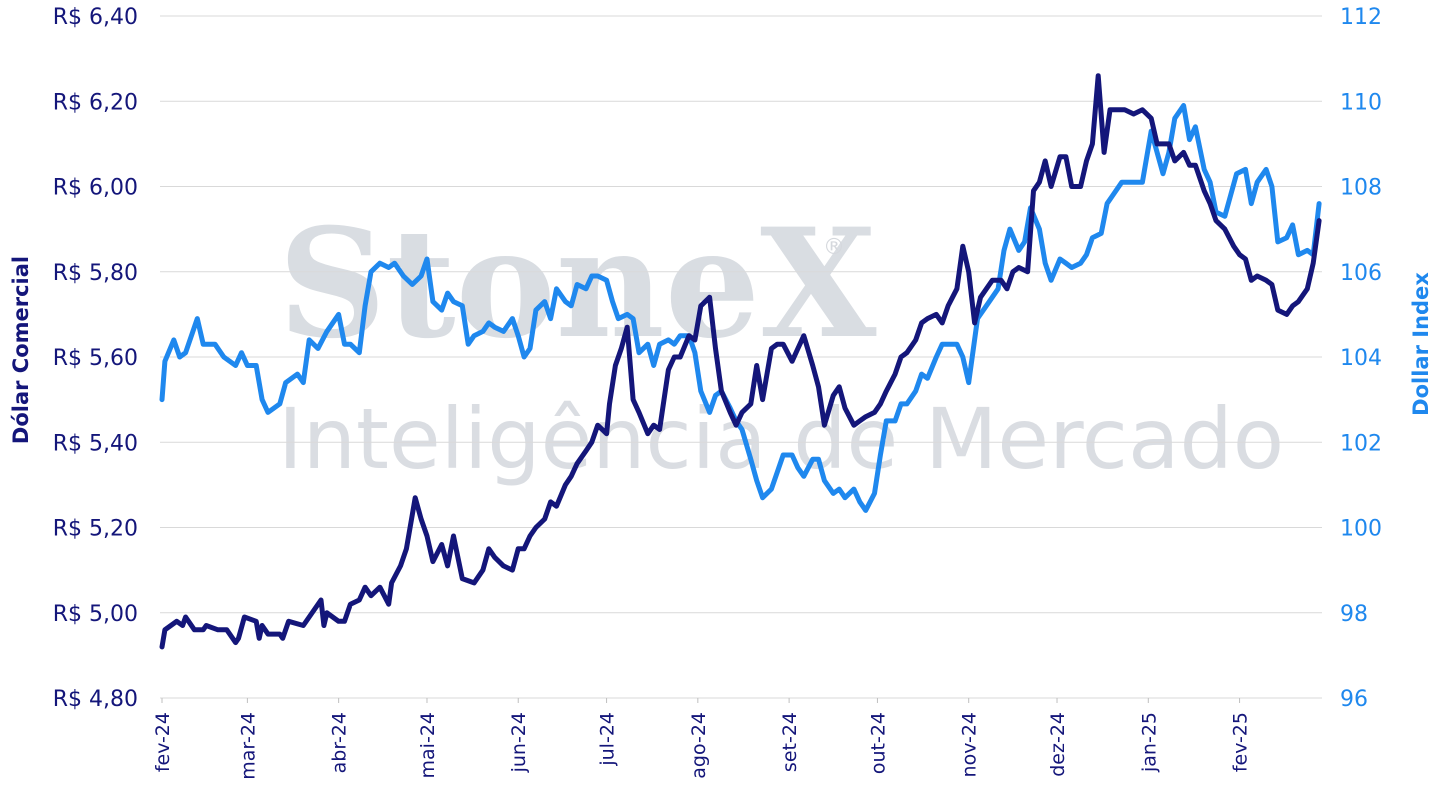  I want to click on x-tick-label: jan-25, so click(1149, 742).